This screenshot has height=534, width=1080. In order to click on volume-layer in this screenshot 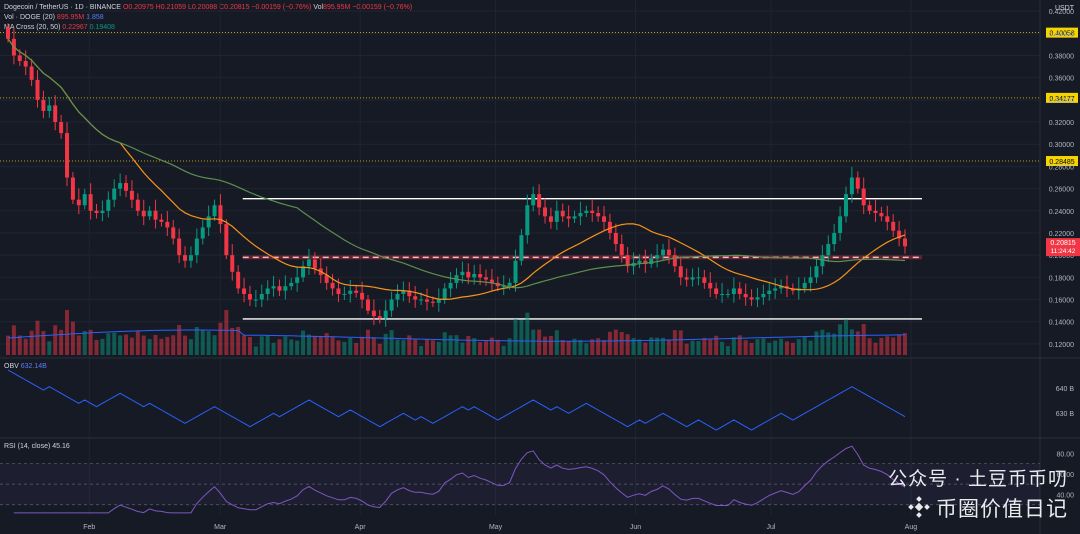, I will do `click(456, 332)`.